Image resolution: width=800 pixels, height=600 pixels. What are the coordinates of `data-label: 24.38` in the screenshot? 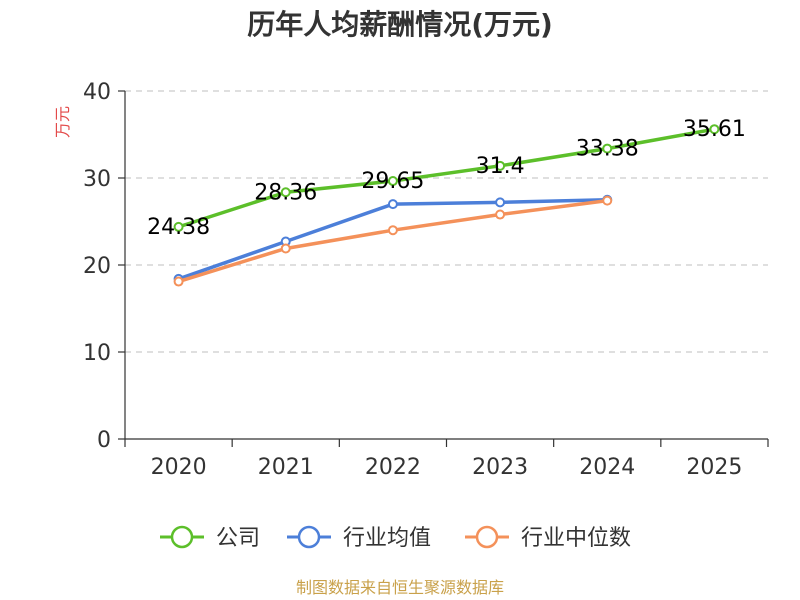 It's located at (178, 227).